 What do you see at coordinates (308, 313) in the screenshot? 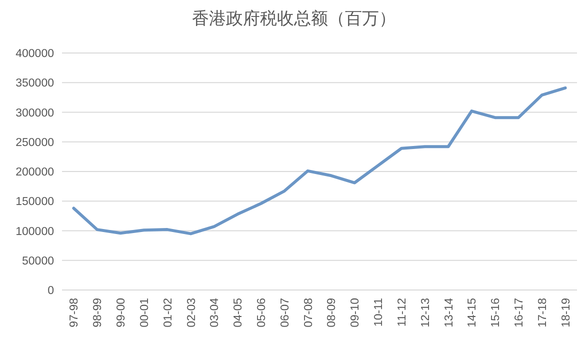
I see `x-tick-label: 07-08` at bounding box center [308, 313].